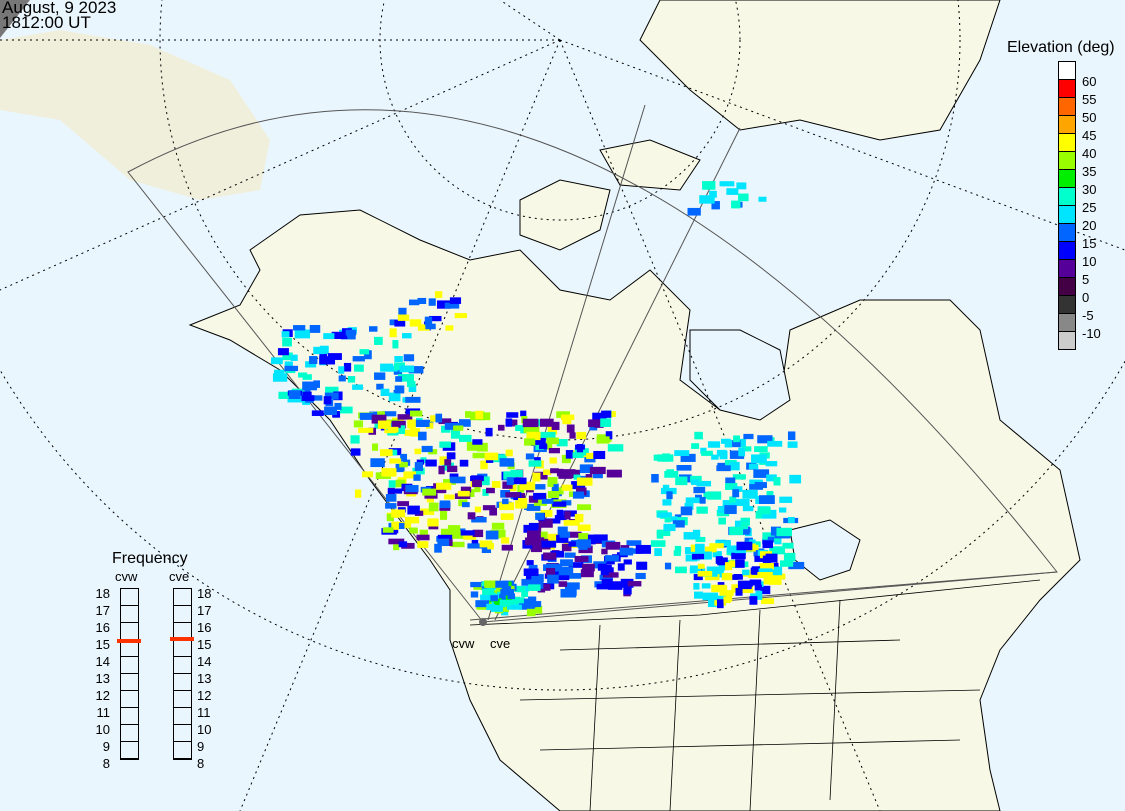 The image size is (1125, 811). What do you see at coordinates (1089, 171) in the screenshot?
I see `colorbar-label: 35` at bounding box center [1089, 171].